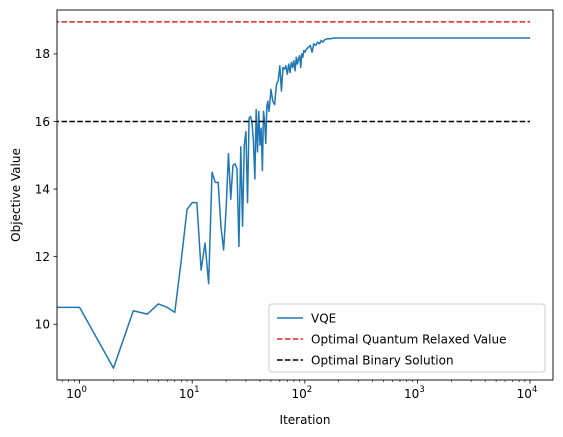 The width and height of the screenshot is (563, 437). I want to click on legend-entry: Optimal Quantum Relaxed Value, so click(409, 339).